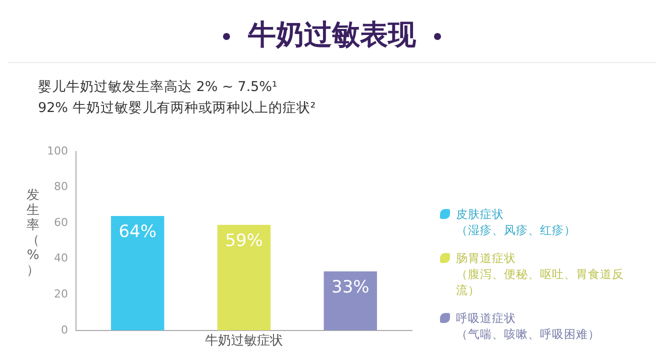 This screenshot has width=664, height=364. What do you see at coordinates (351, 287) in the screenshot?
I see `data-label: 33%` at bounding box center [351, 287].